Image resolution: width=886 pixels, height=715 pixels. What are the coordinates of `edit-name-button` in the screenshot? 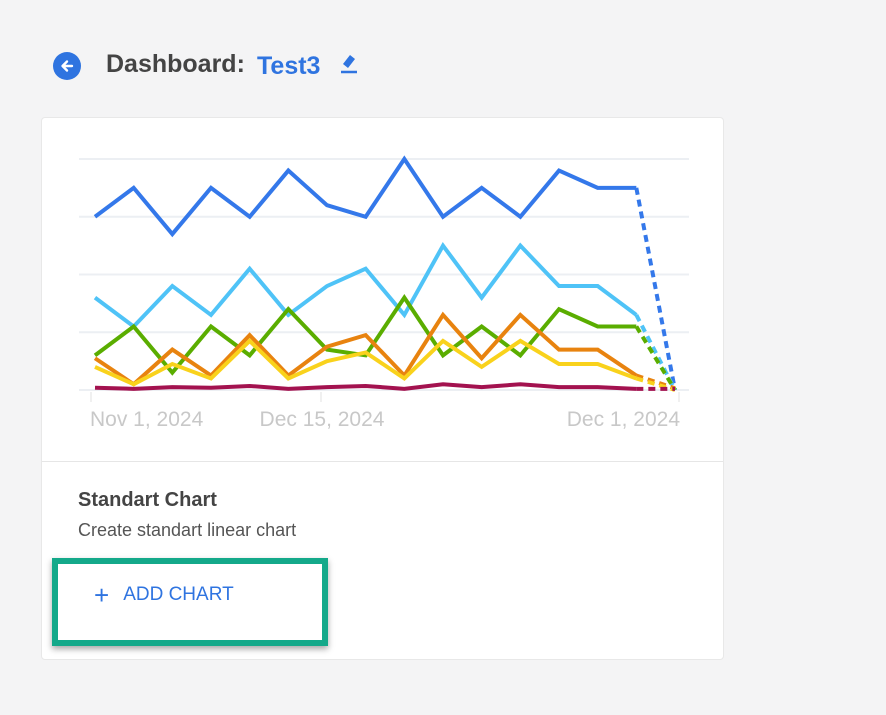 It's located at (349, 66).